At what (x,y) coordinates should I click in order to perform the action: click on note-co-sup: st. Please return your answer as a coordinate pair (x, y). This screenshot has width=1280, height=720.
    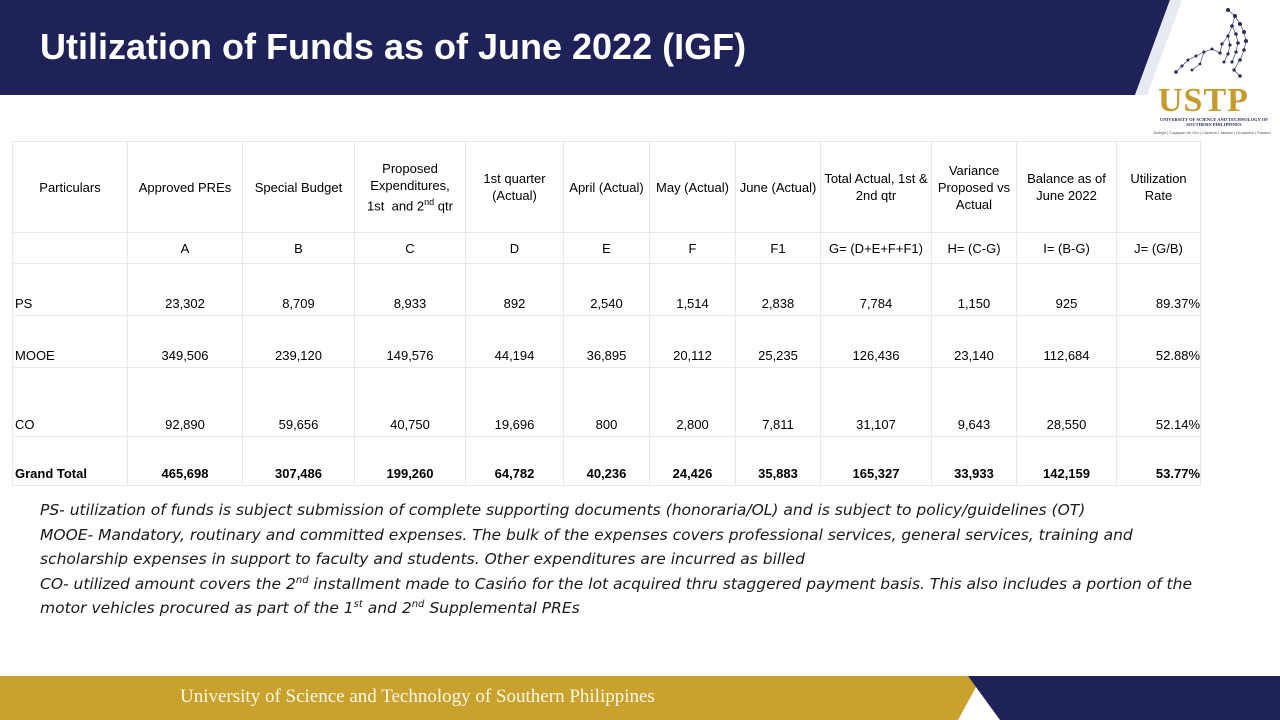
    Looking at the image, I should click on (358, 604).